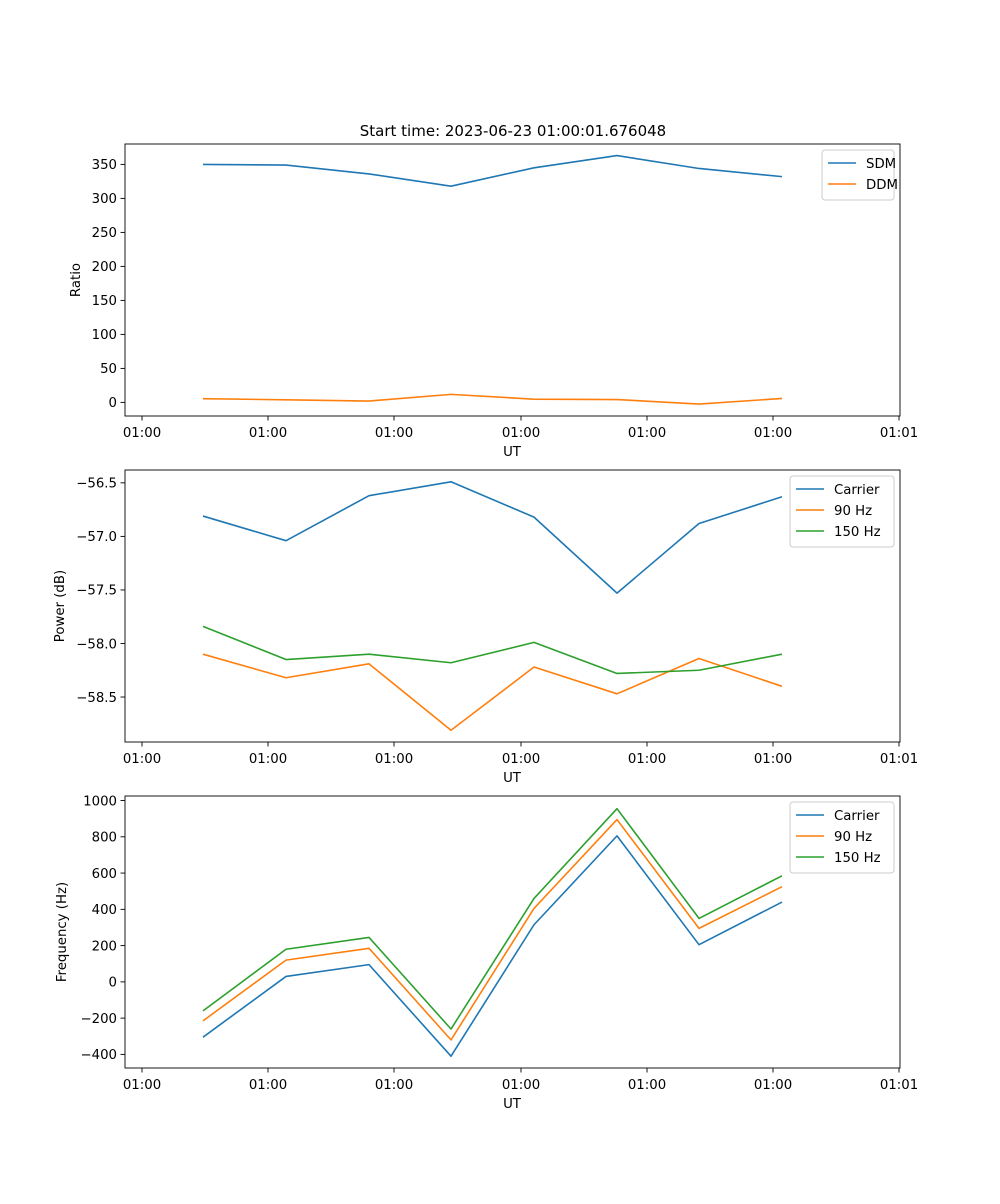 The image size is (1000, 1204). Describe the element at coordinates (96, 644) in the screenshot. I see `y-tick-label: −58.0` at that location.